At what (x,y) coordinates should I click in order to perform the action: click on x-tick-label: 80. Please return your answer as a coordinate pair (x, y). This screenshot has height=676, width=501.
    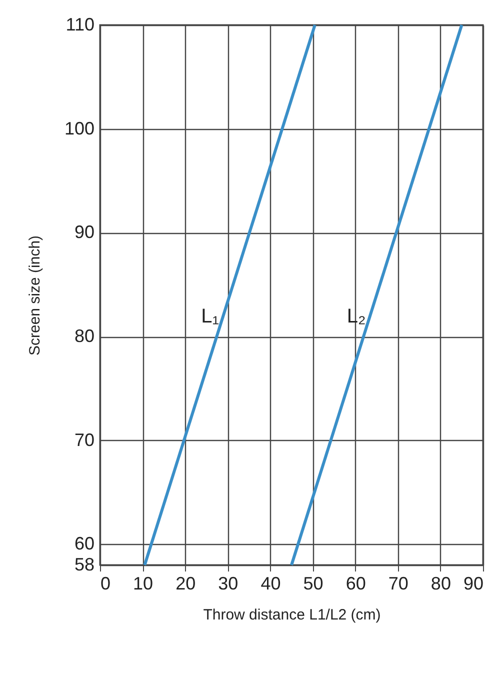
    Looking at the image, I should click on (440, 584).